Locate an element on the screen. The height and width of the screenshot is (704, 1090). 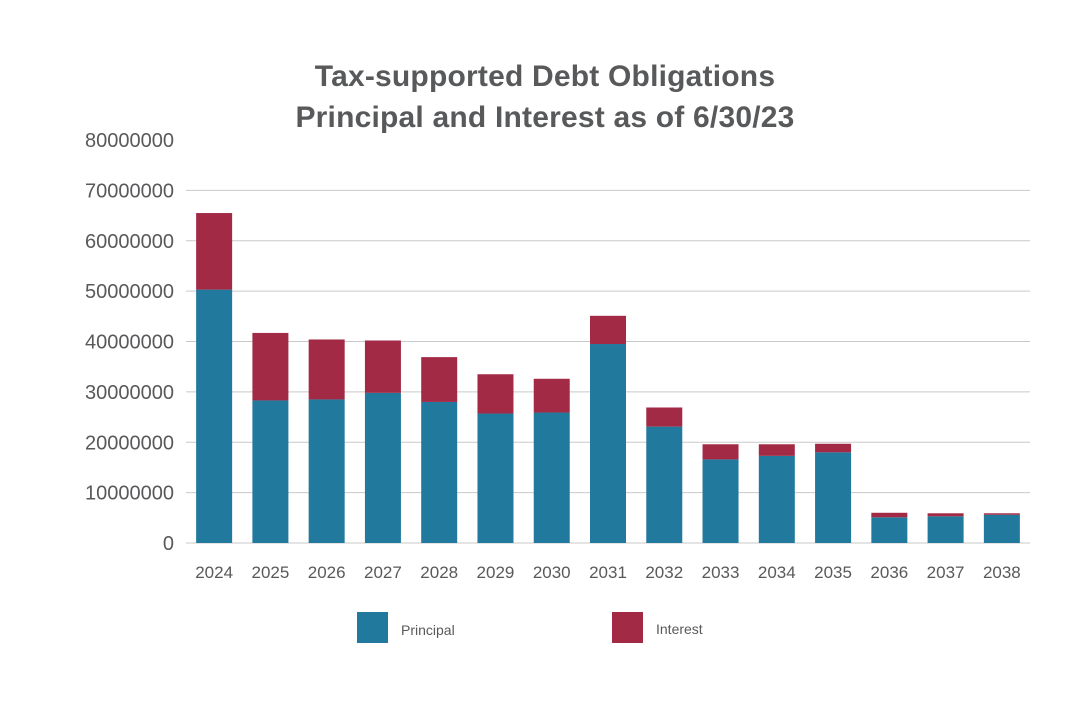
bar-principal-2034 is located at coordinates (776, 499).